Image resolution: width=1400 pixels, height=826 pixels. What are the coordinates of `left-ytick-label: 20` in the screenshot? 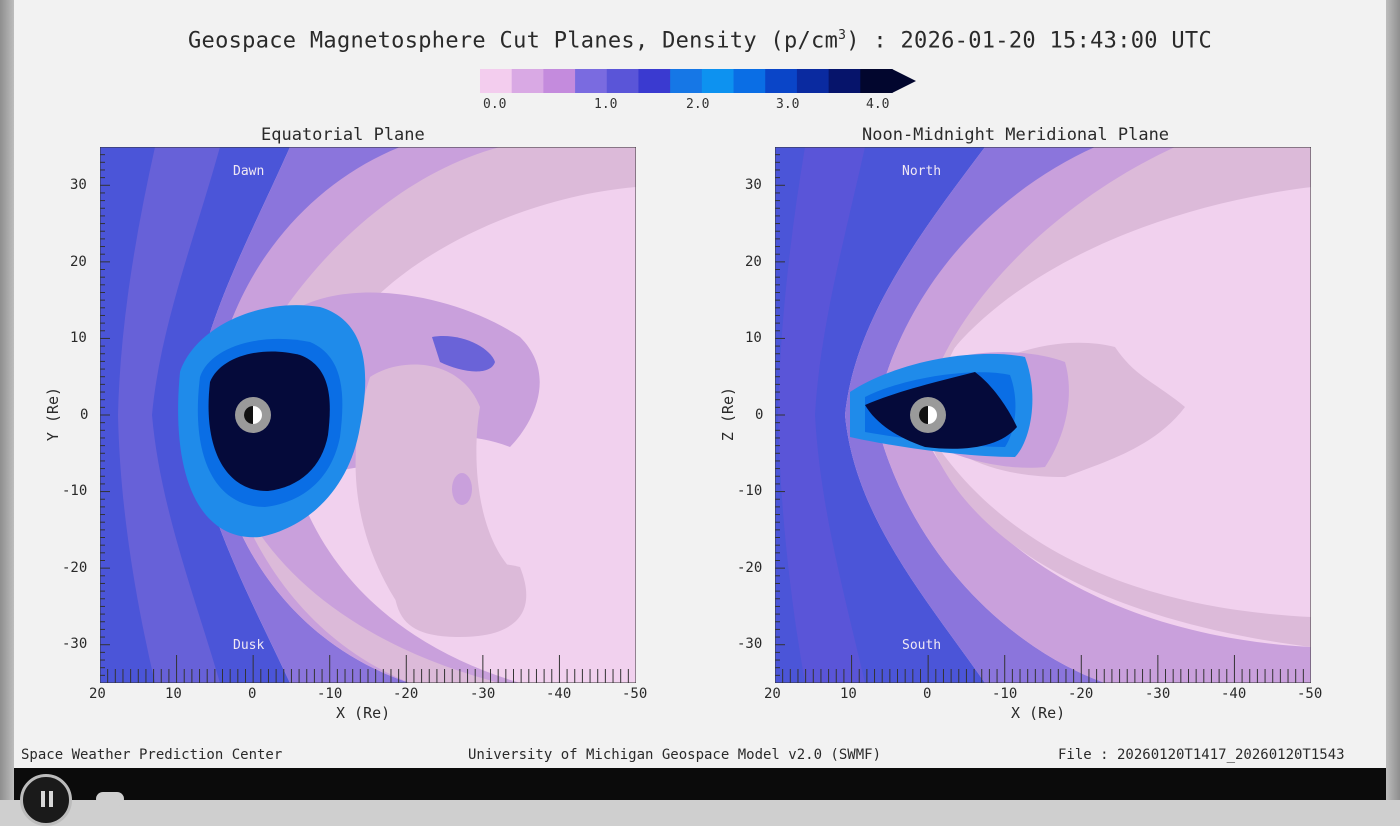 It's located at (78, 262).